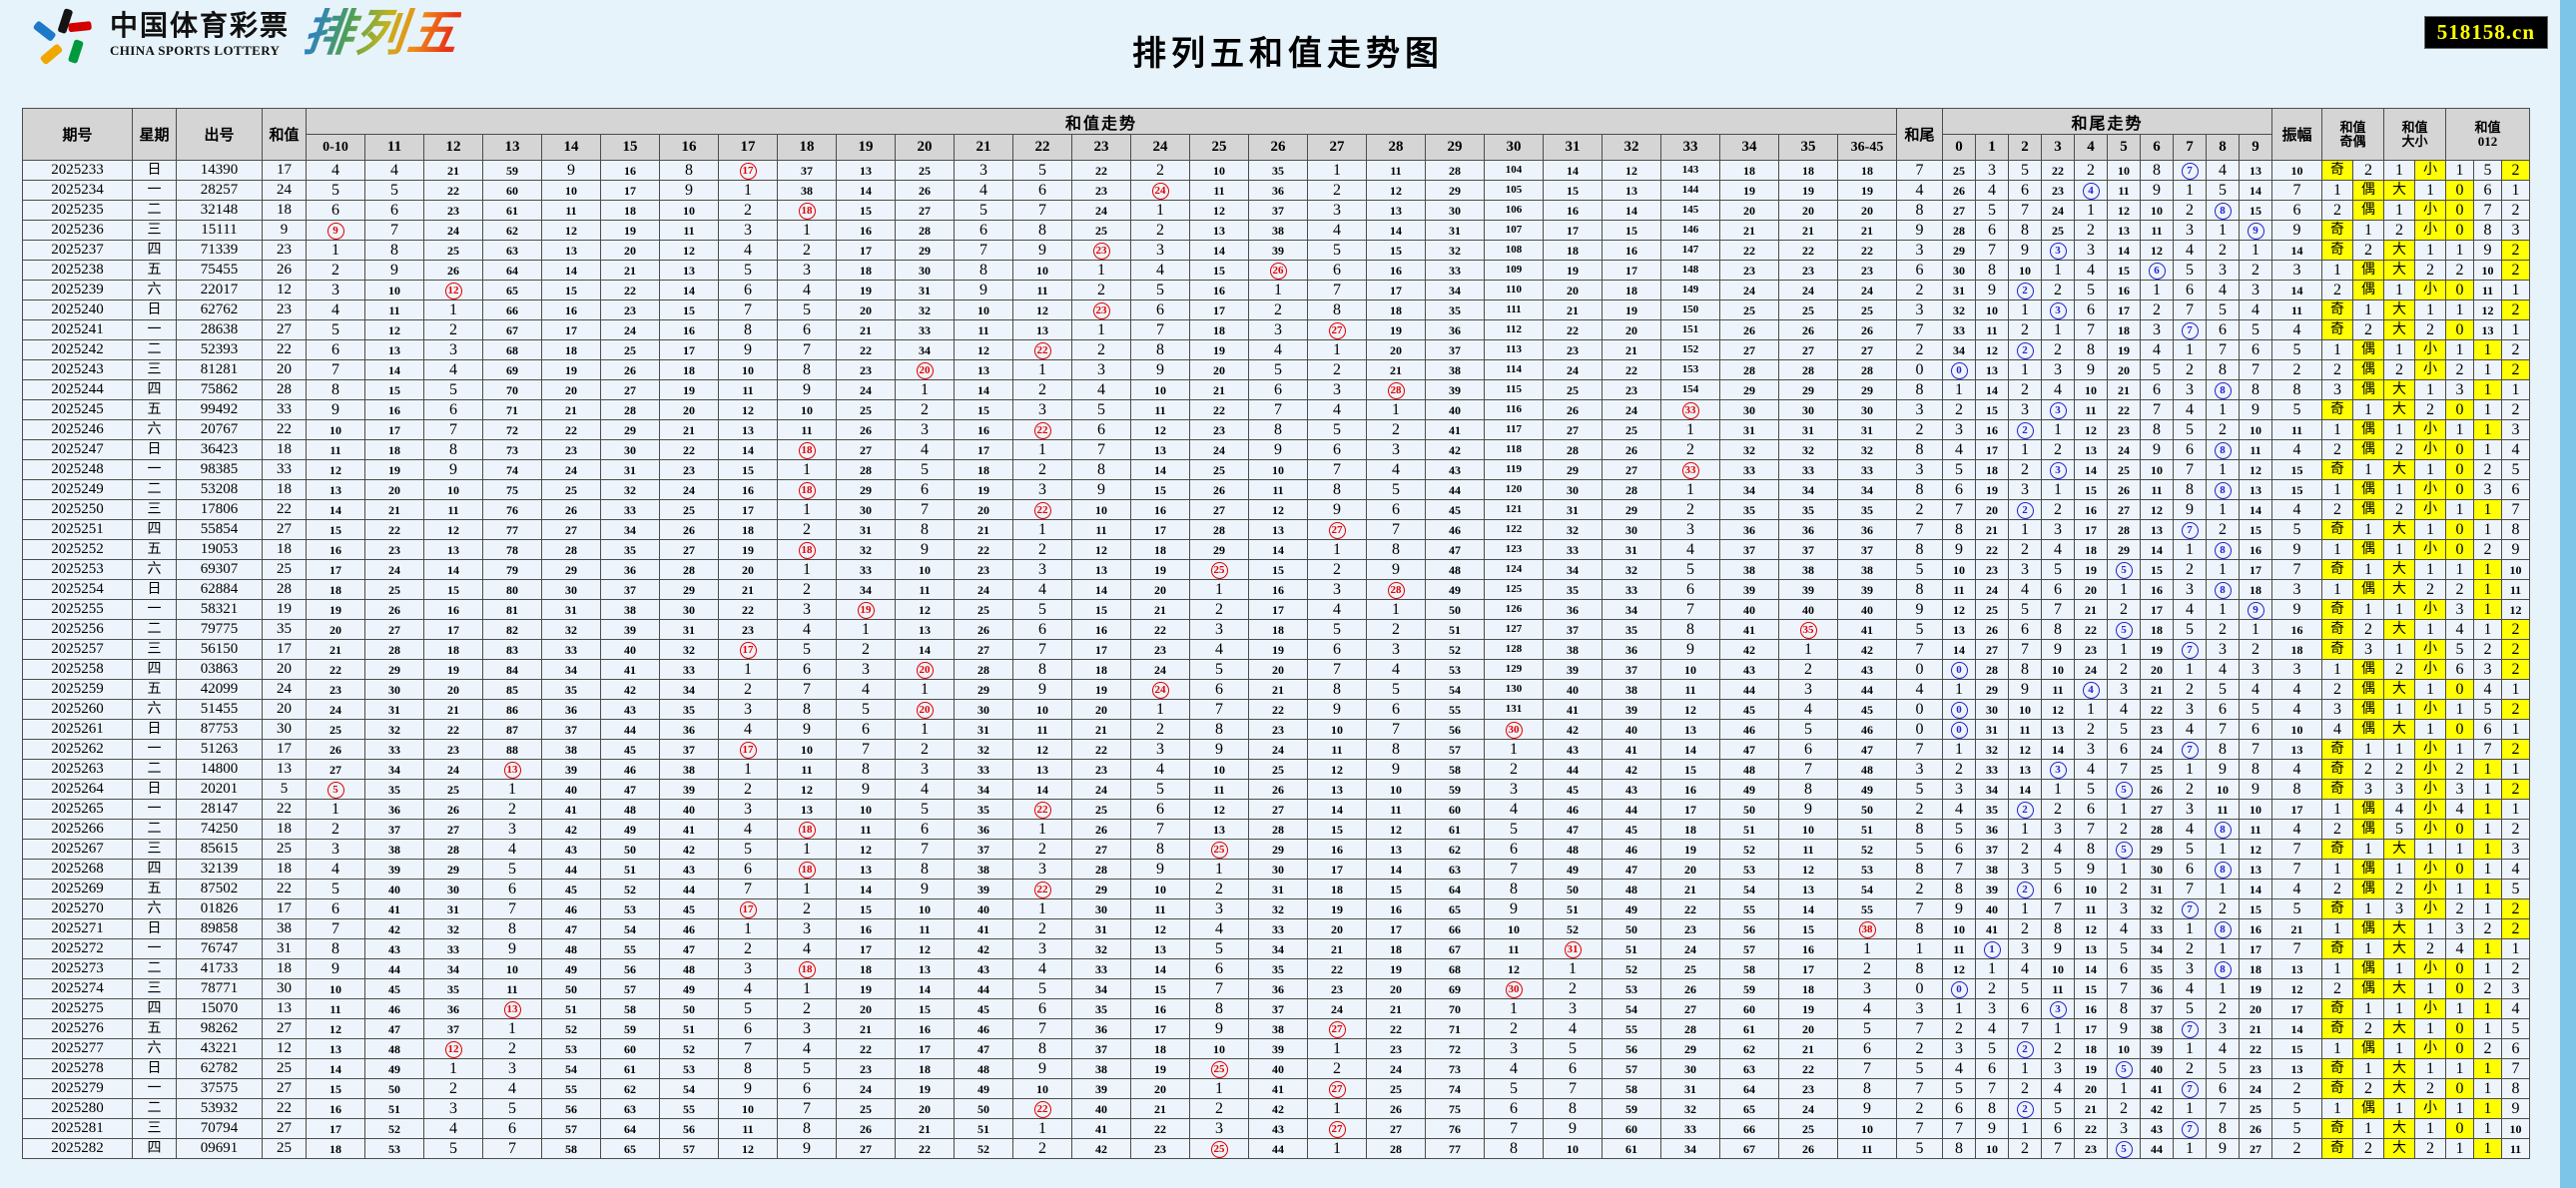 This screenshot has height=1188, width=2576. I want to click on big-small-cell: 小, so click(2430, 610).